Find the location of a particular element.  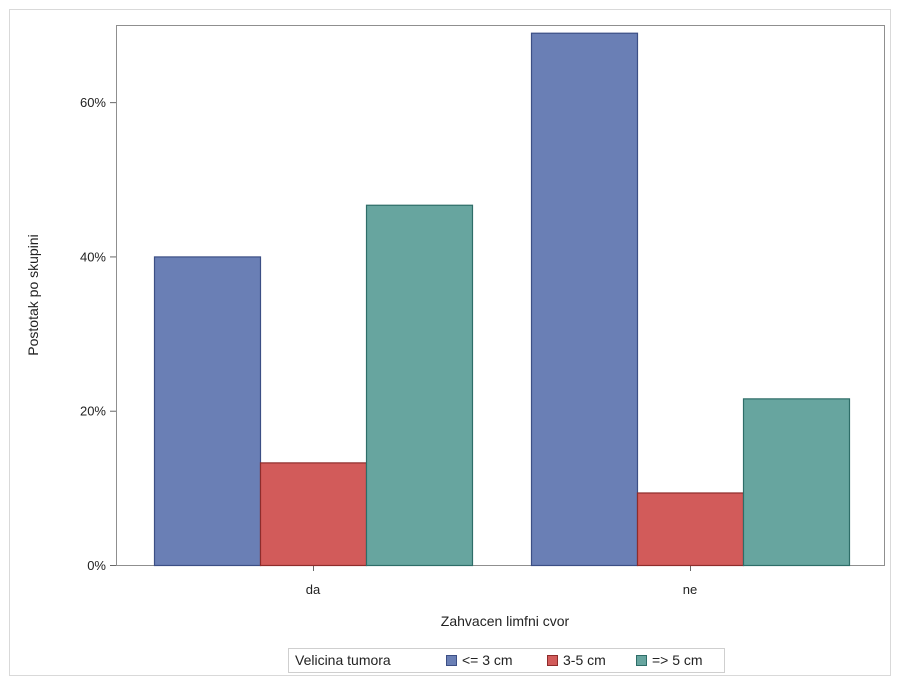

legend-entry: <= 3 cm is located at coordinates (487, 660).